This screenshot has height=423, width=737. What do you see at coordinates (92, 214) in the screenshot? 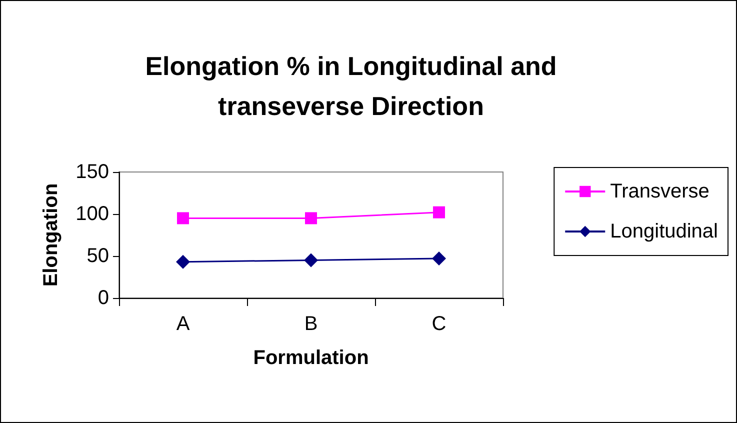
I see `y-tick-label: 100` at bounding box center [92, 214].